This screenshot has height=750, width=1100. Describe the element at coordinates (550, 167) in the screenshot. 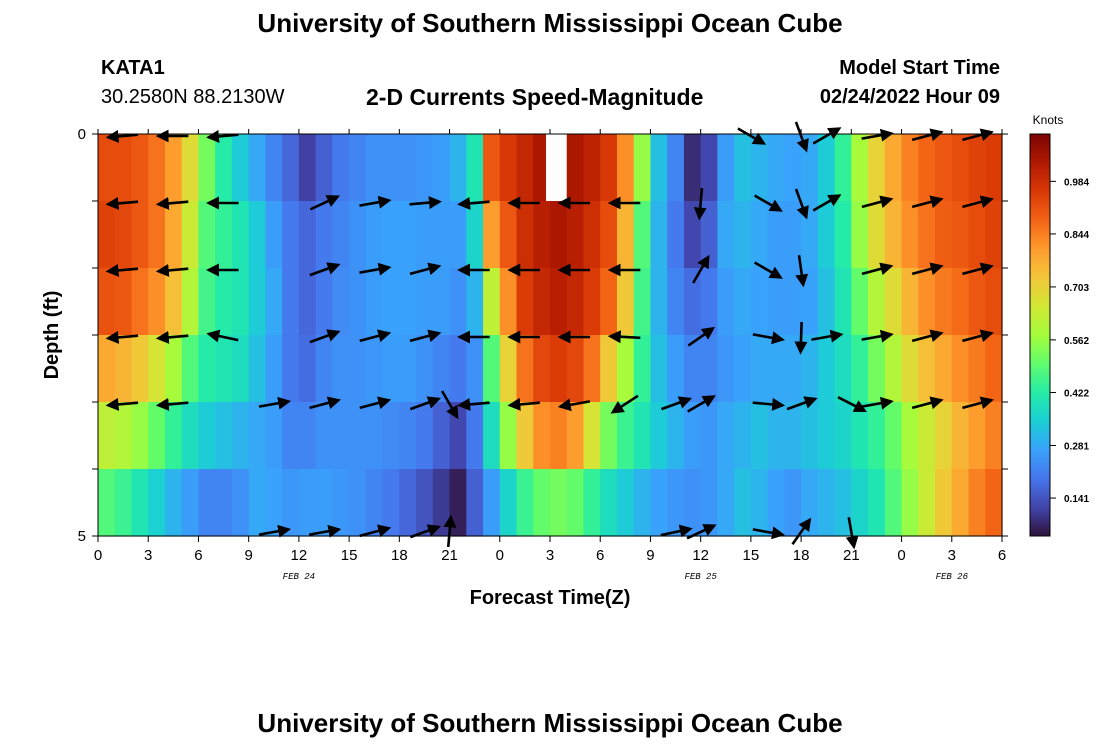

I see `missing-data-cell` at that location.